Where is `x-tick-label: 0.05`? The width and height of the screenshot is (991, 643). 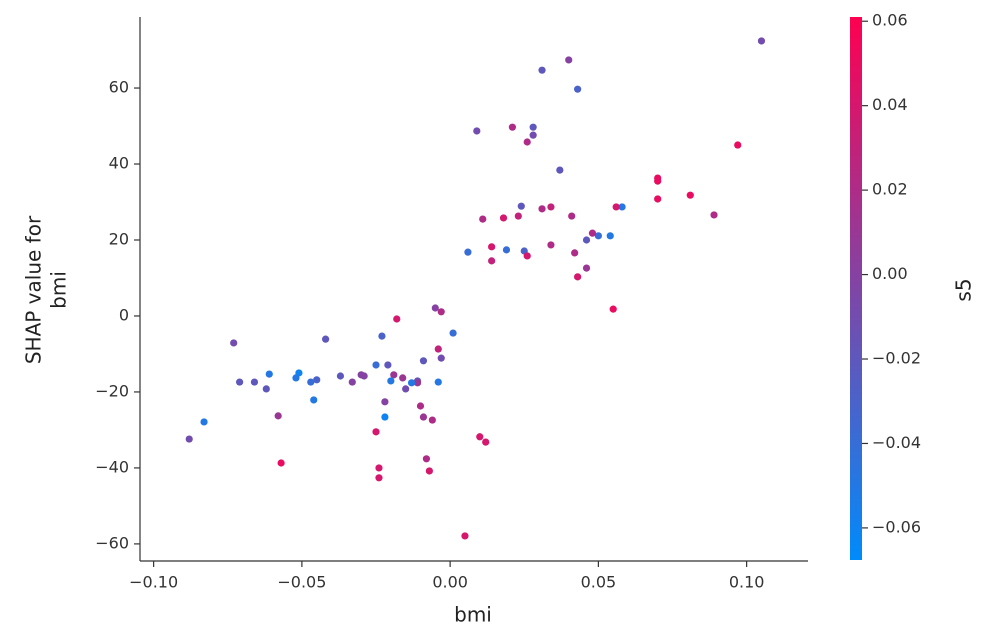
x-tick-label: 0.05 is located at coordinates (599, 582).